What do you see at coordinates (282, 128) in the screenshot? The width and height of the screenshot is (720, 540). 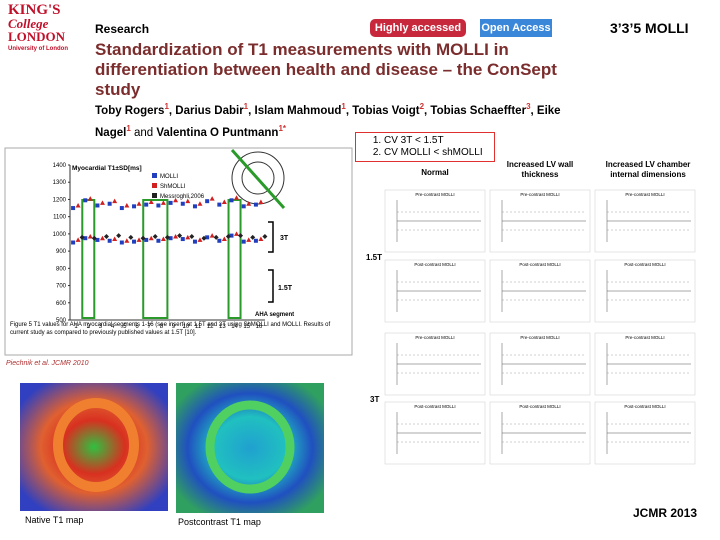 I see `author-sup: 1*` at bounding box center [282, 128].